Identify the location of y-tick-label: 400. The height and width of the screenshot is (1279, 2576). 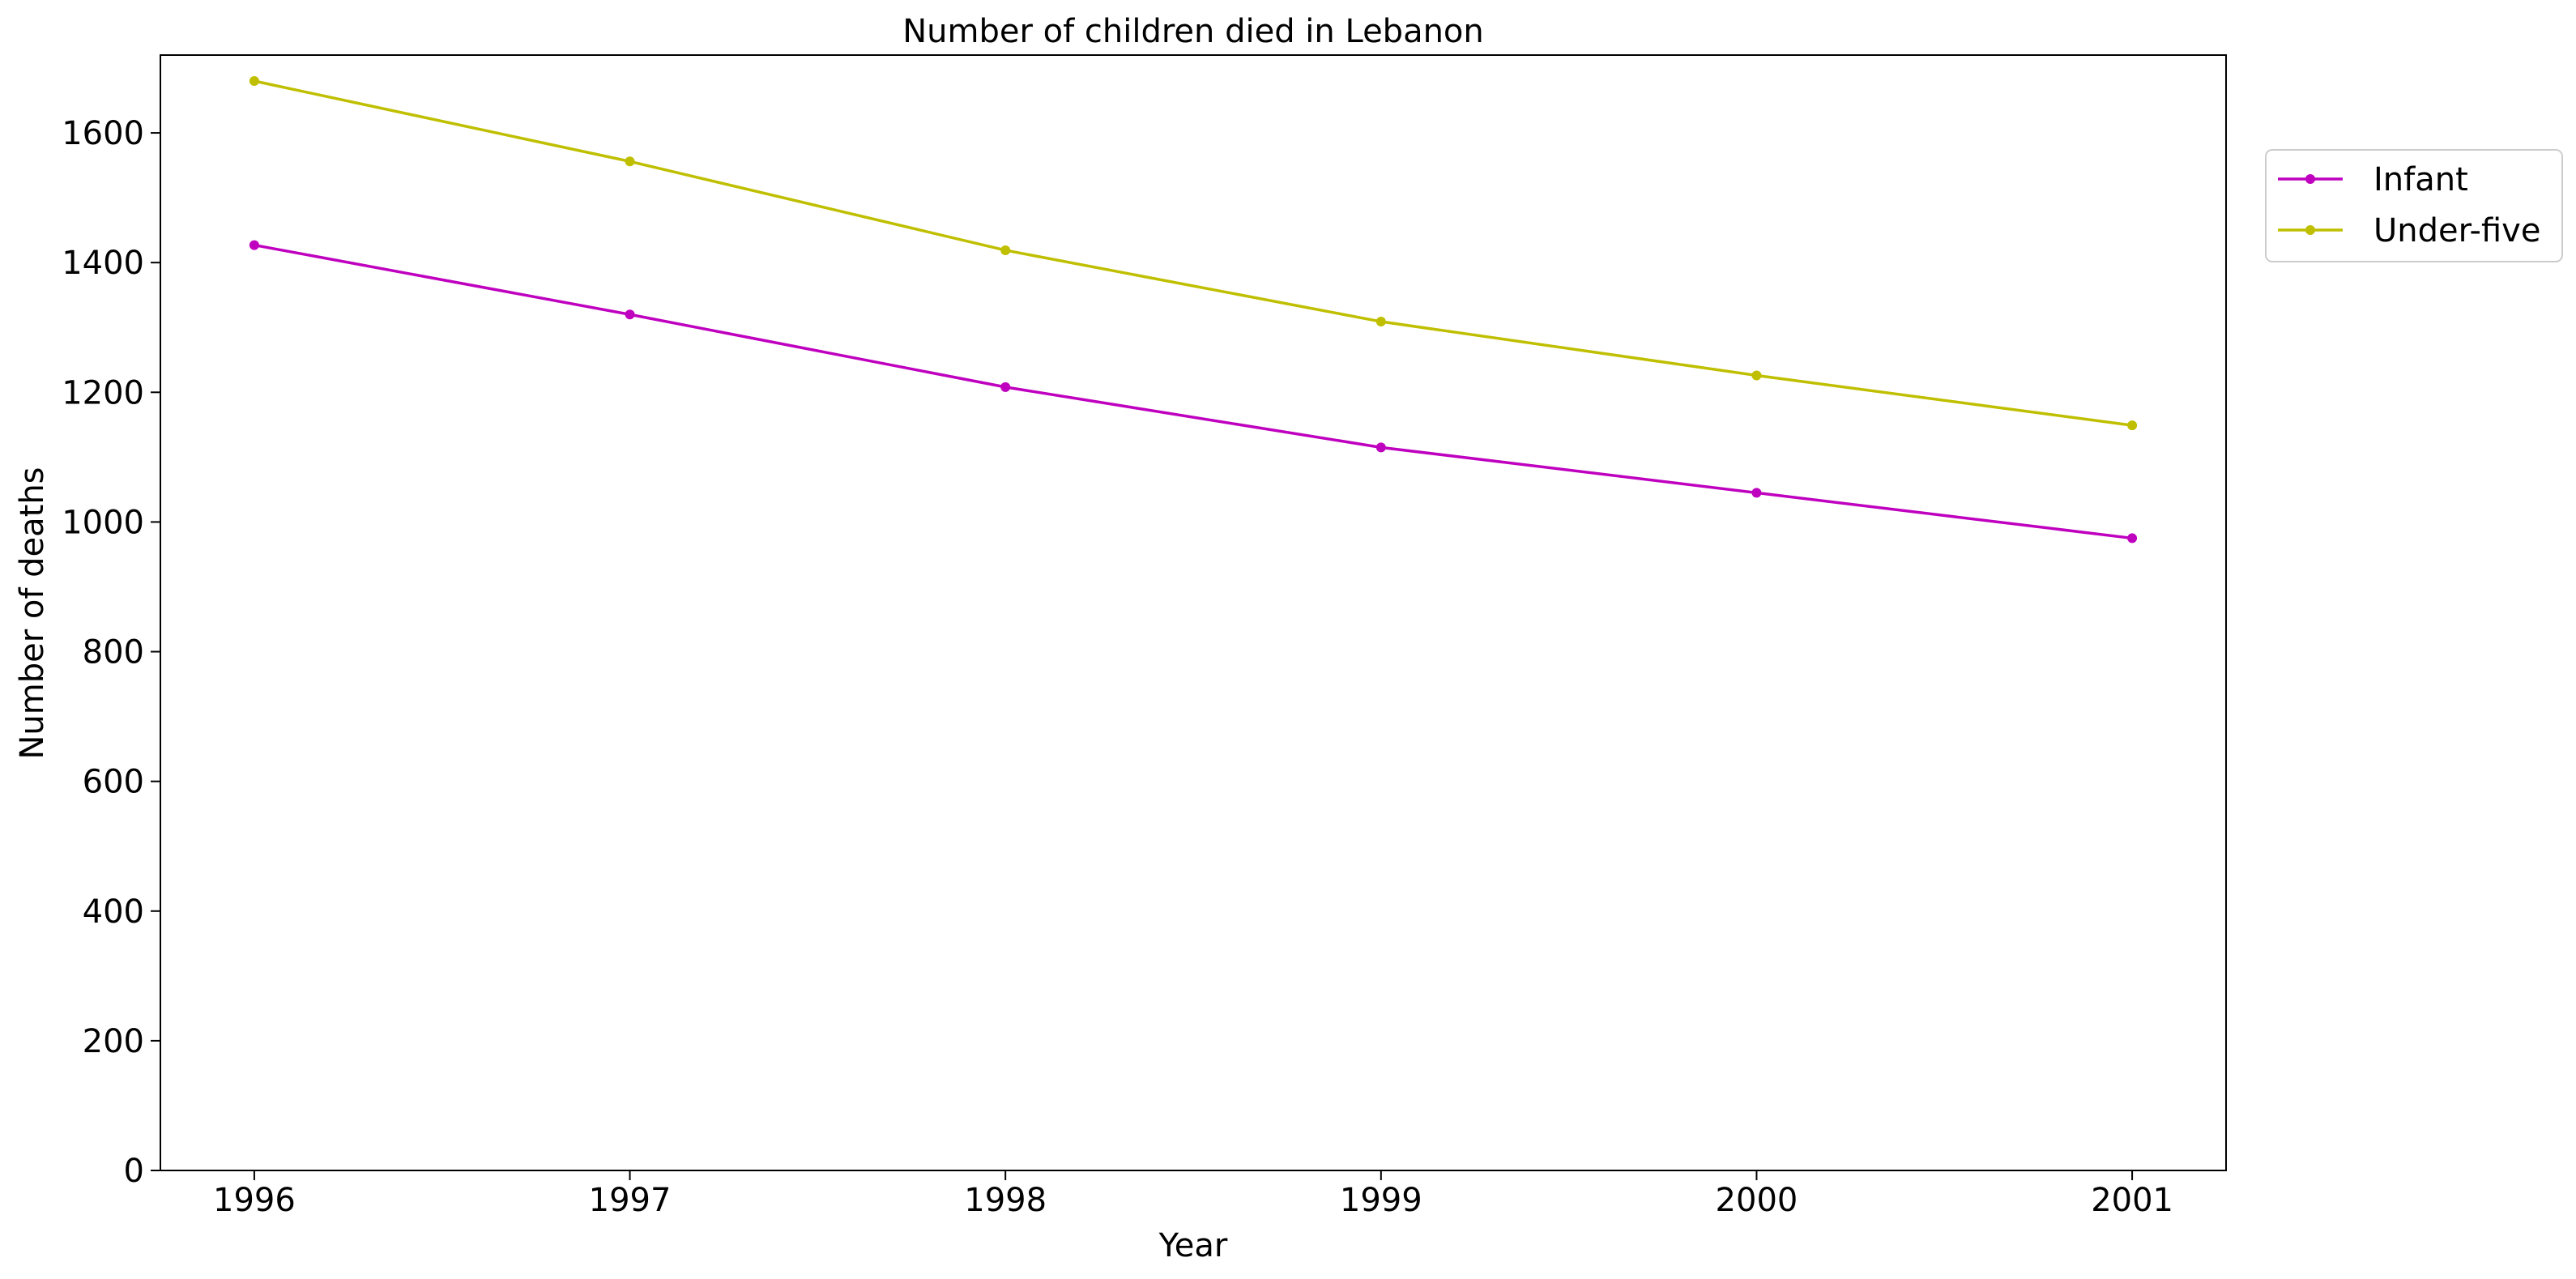
(113, 912).